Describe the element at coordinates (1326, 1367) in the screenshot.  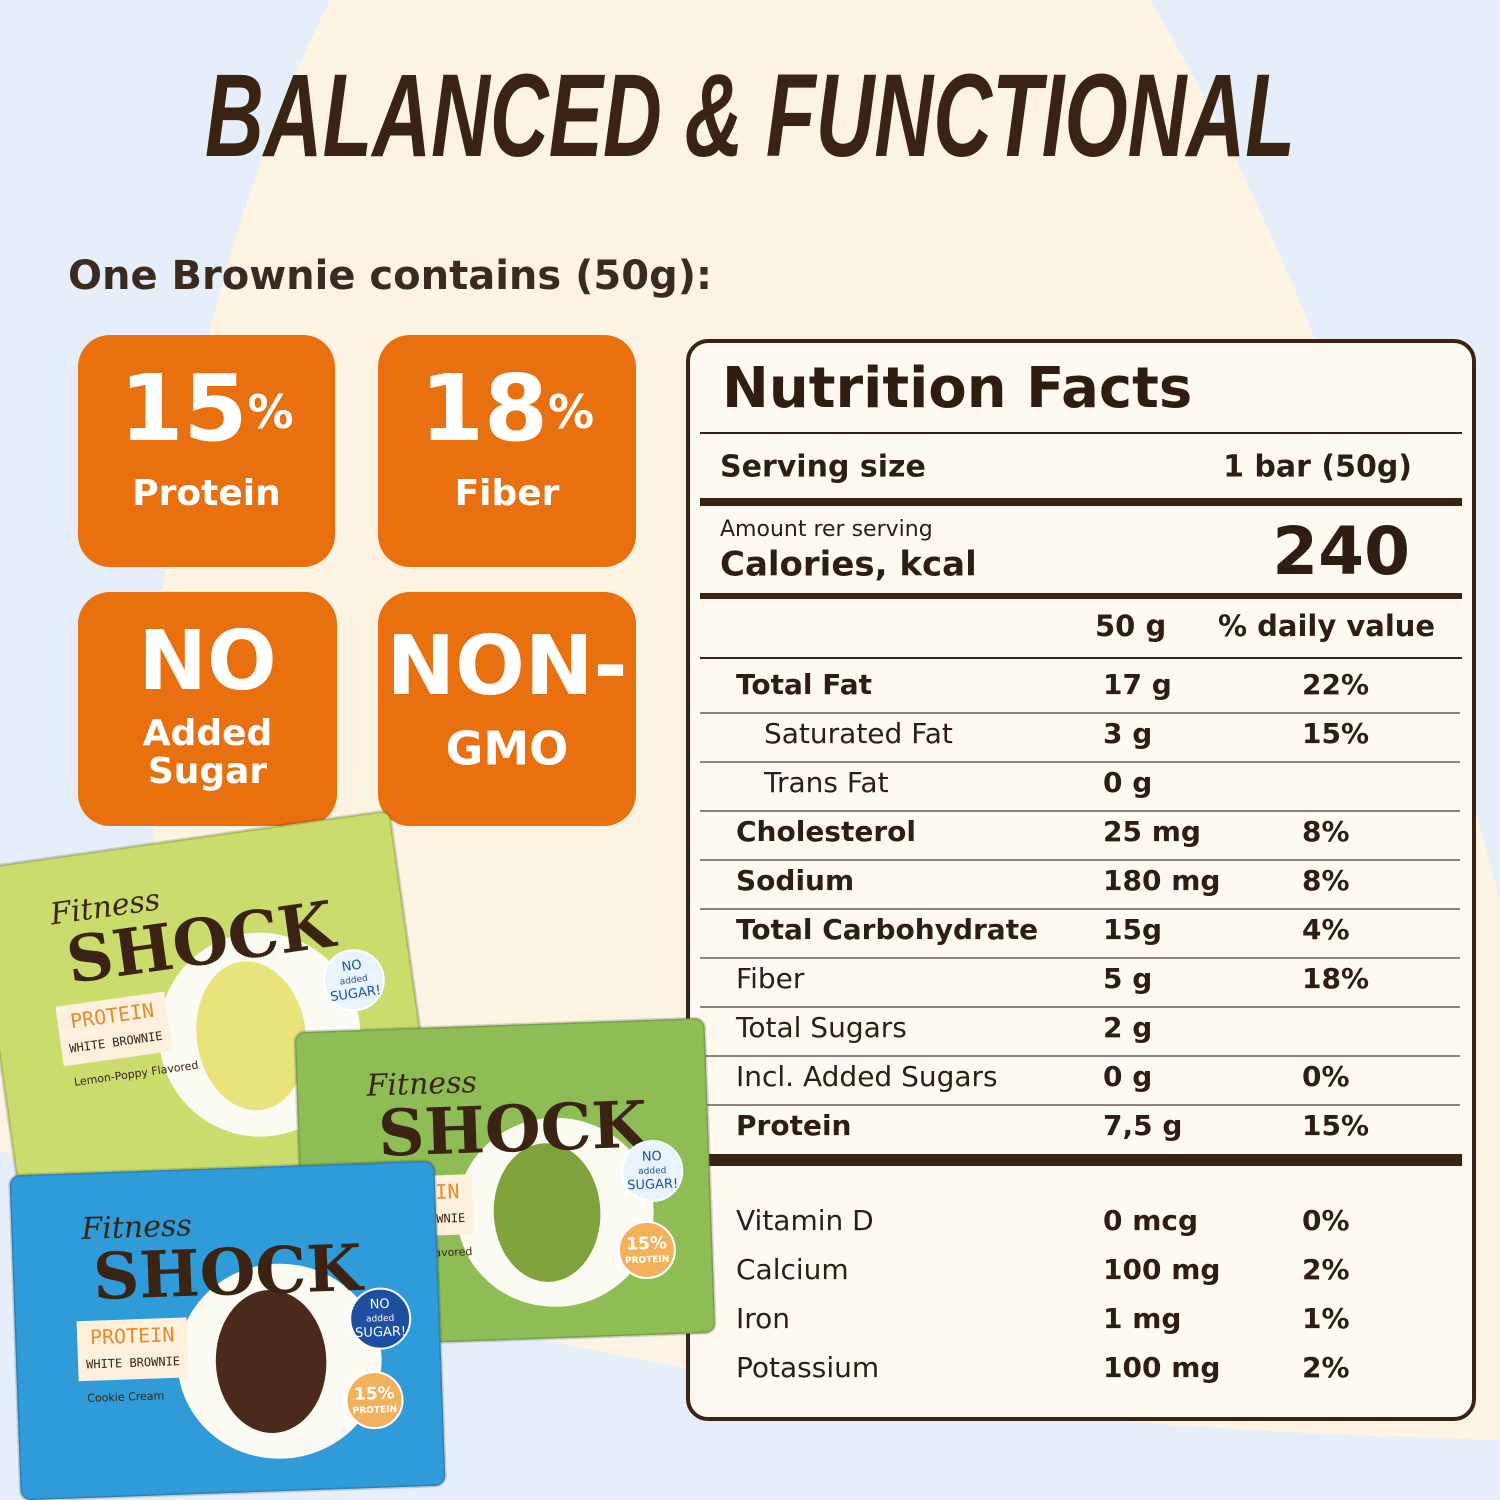
I see `nutrition-text: 2%` at that location.